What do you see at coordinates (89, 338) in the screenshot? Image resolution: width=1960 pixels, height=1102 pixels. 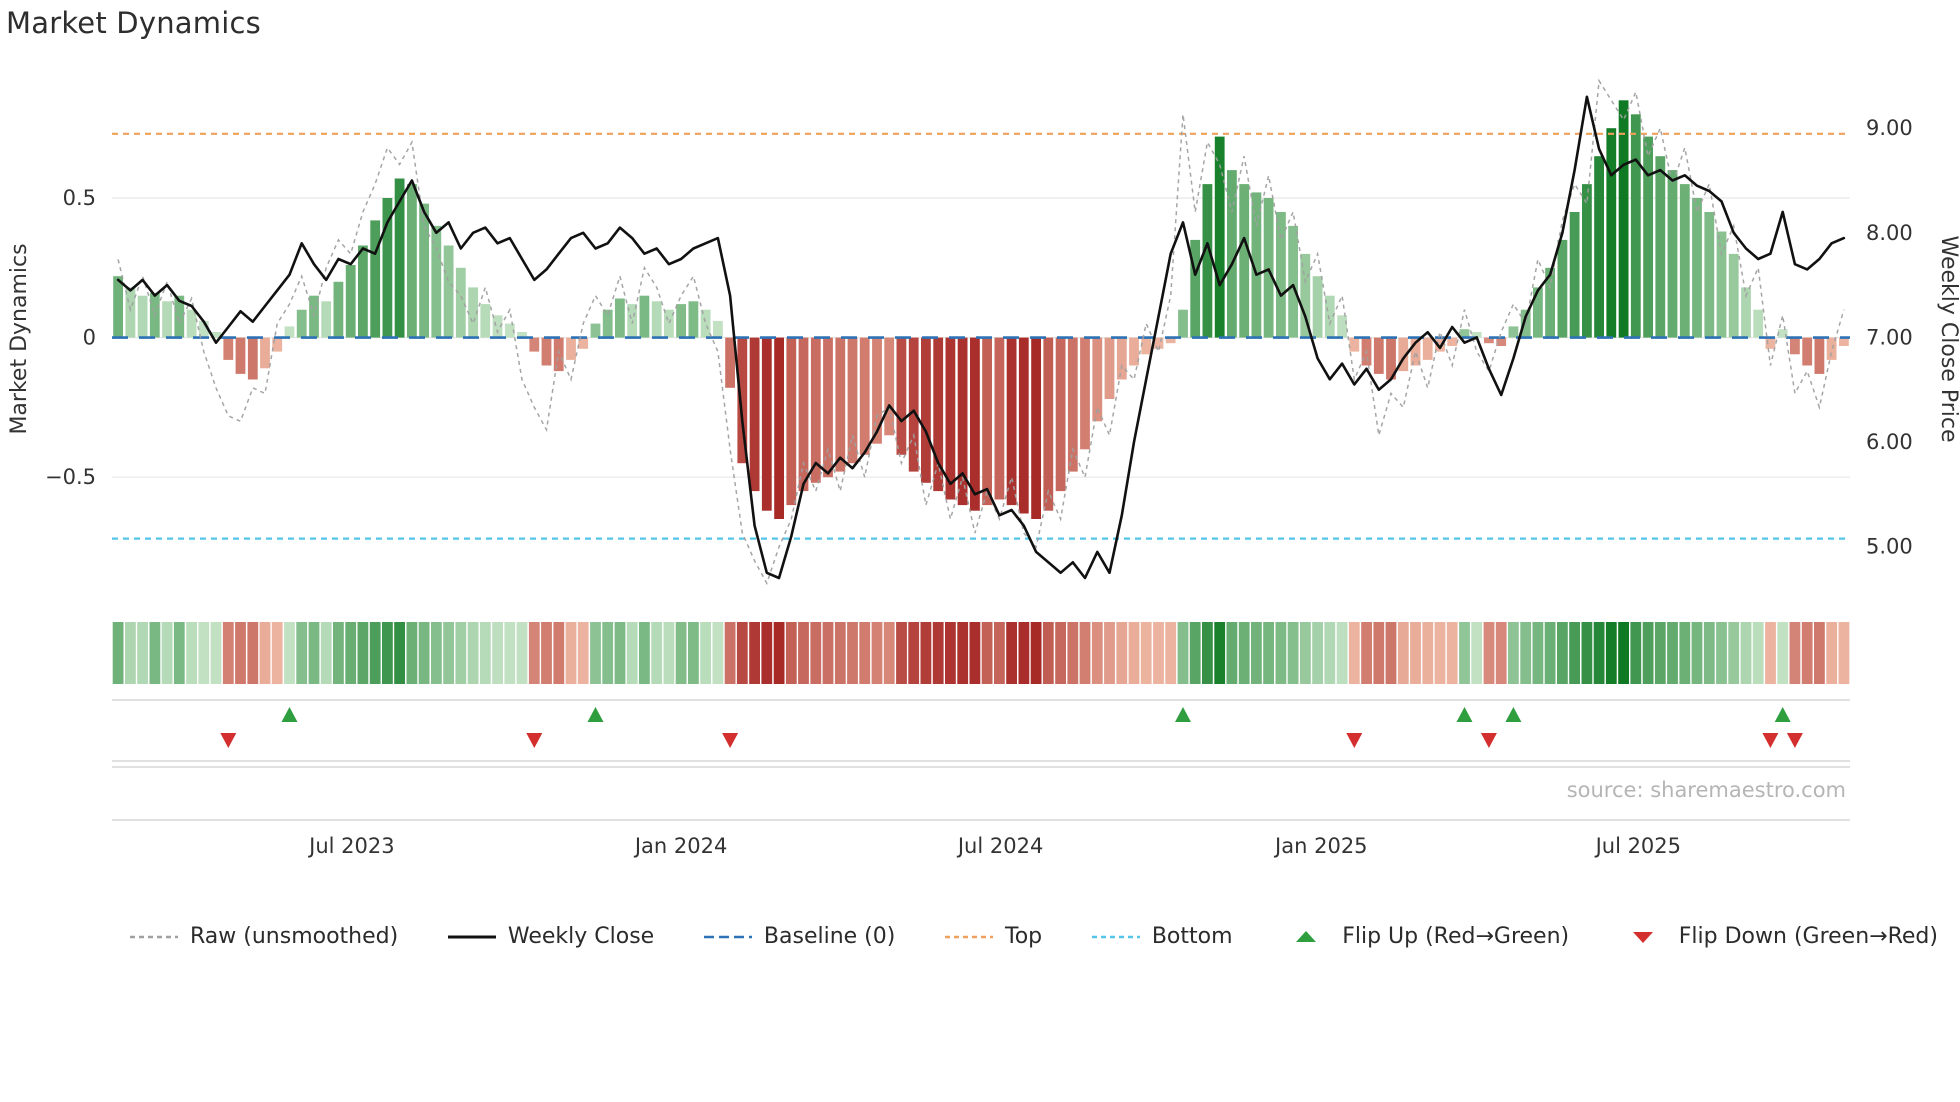 I see `svg-text: 0` at bounding box center [89, 338].